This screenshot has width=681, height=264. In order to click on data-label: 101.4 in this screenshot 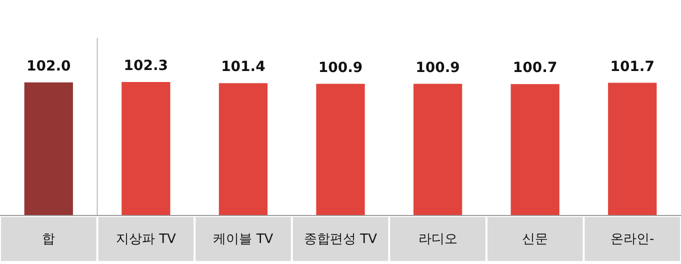, I will do `click(243, 67)`.